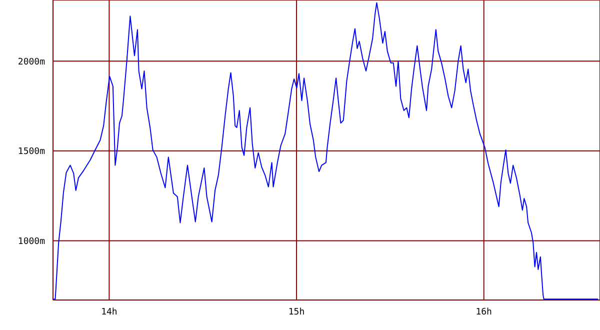 The height and width of the screenshot is (330, 600). What do you see at coordinates (31, 62) in the screenshot?
I see `y-tick-label: 2000m` at bounding box center [31, 62].